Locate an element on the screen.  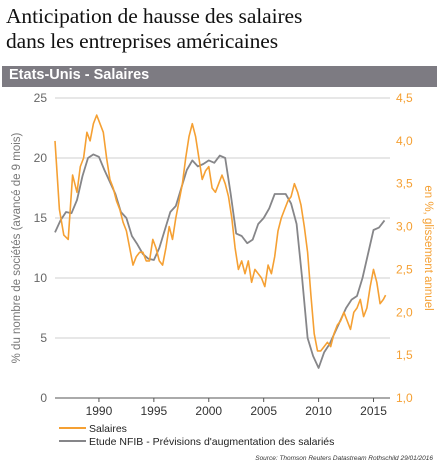
y-tick-label-left: 15 is located at coordinates (41, 218).